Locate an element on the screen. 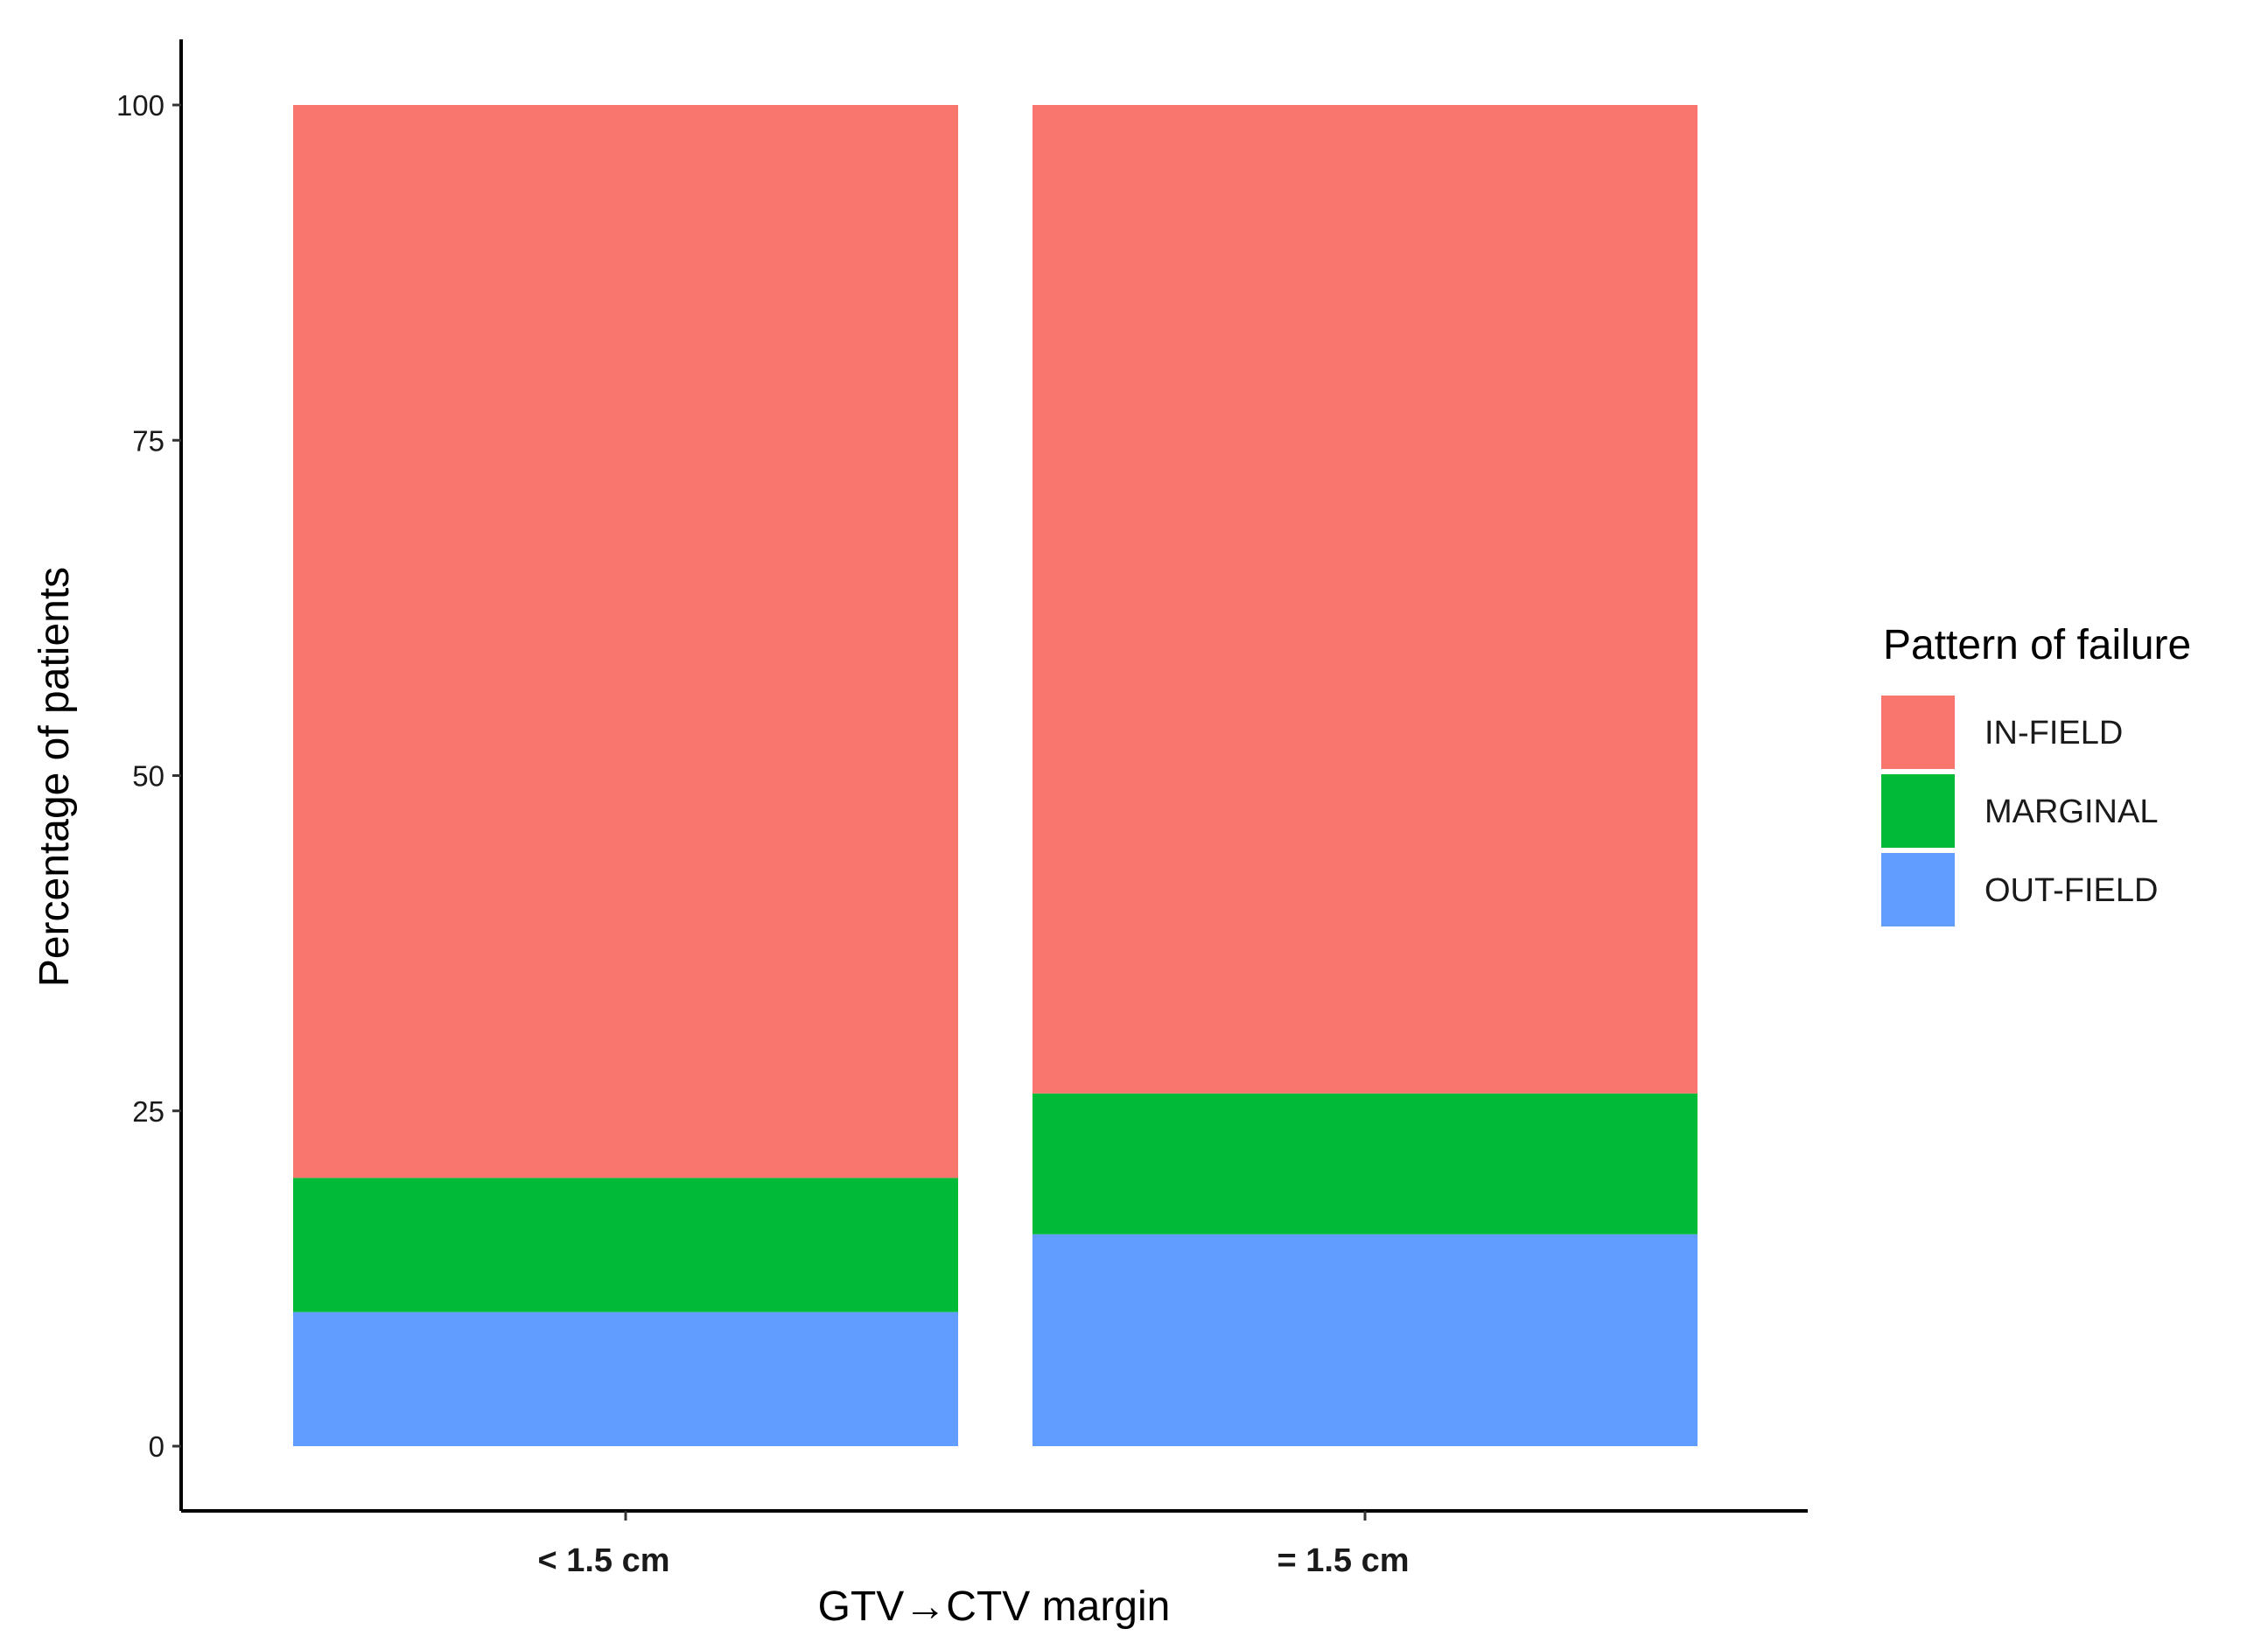 The height and width of the screenshot is (1650, 2268). legend-label-in-field: IN-FIELD is located at coordinates (2053, 734).